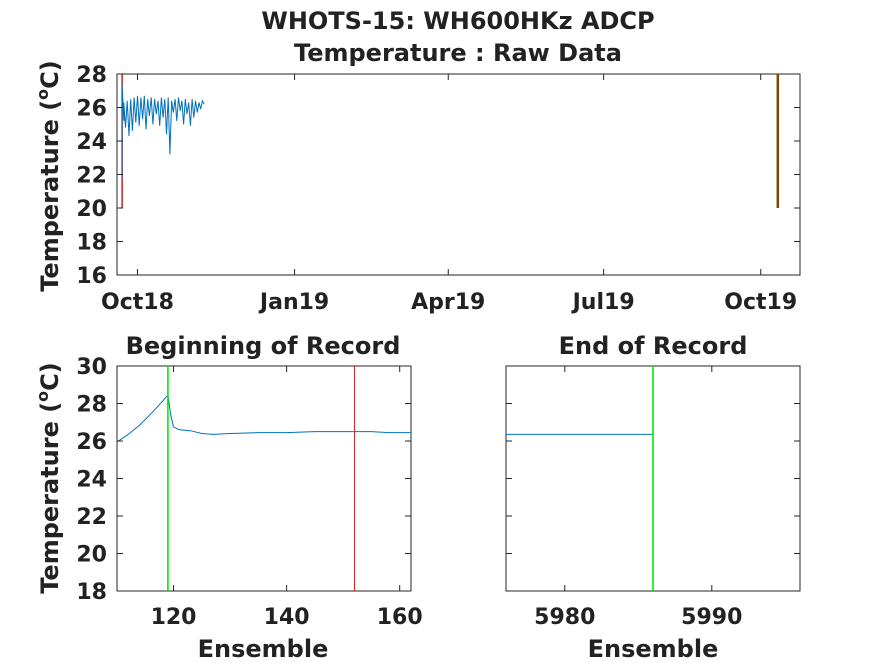 The width and height of the screenshot is (884, 663). What do you see at coordinates (48, 176) in the screenshot?
I see `top-y-axis-label: Temperature (oC)` at bounding box center [48, 176].